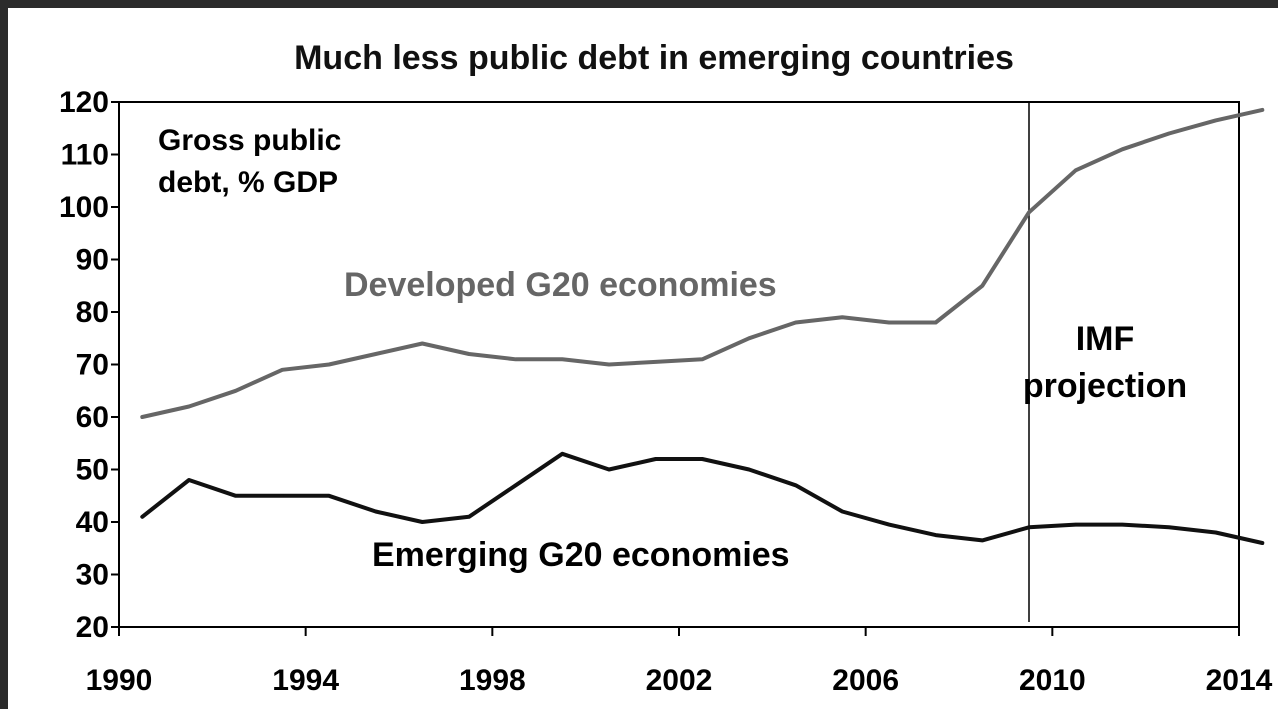 The image size is (1278, 709). Describe the element at coordinates (581, 555) in the screenshot. I see `series-label-emerging: Emerging G20 economies` at that location.